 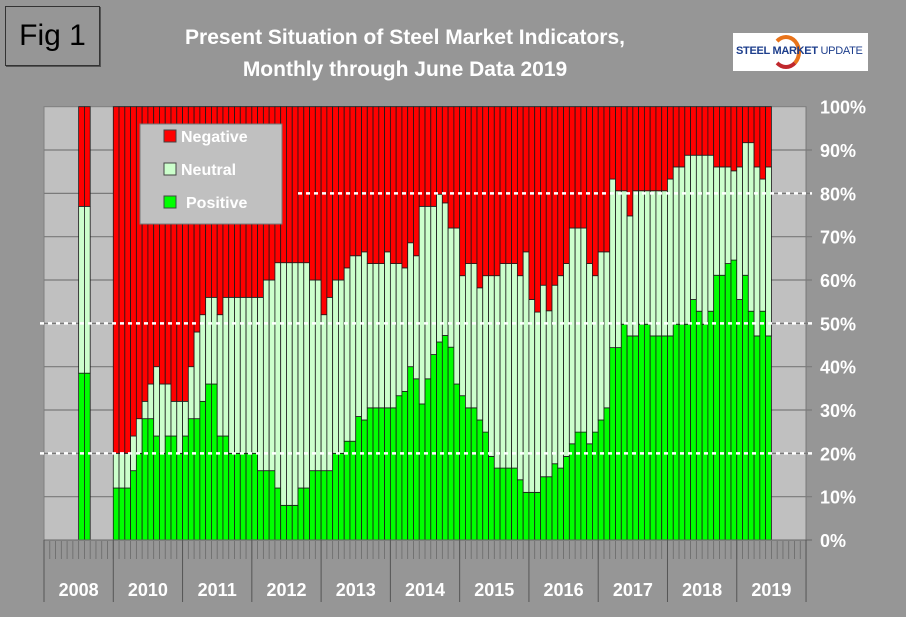 I want to click on legend-label-neutral: Neutral, so click(x=208, y=170).